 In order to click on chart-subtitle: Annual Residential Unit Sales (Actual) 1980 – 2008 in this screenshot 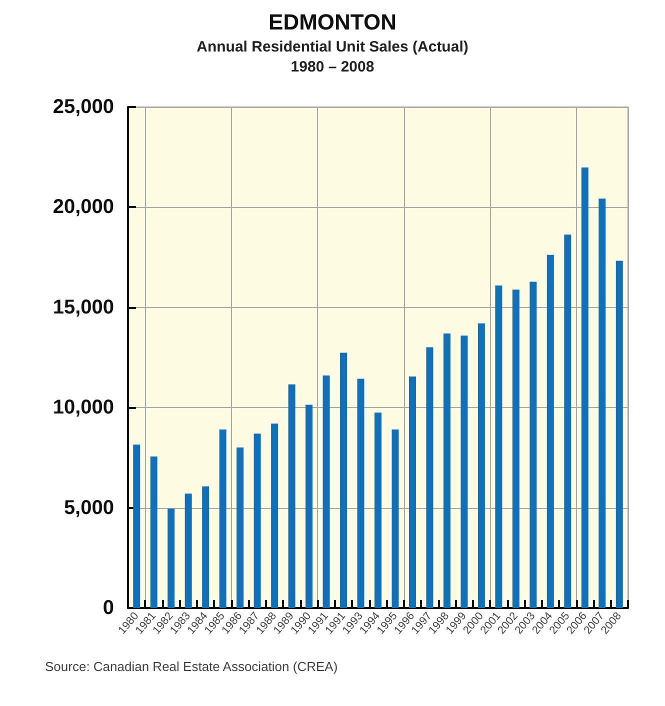, I will do `click(332, 57)`.